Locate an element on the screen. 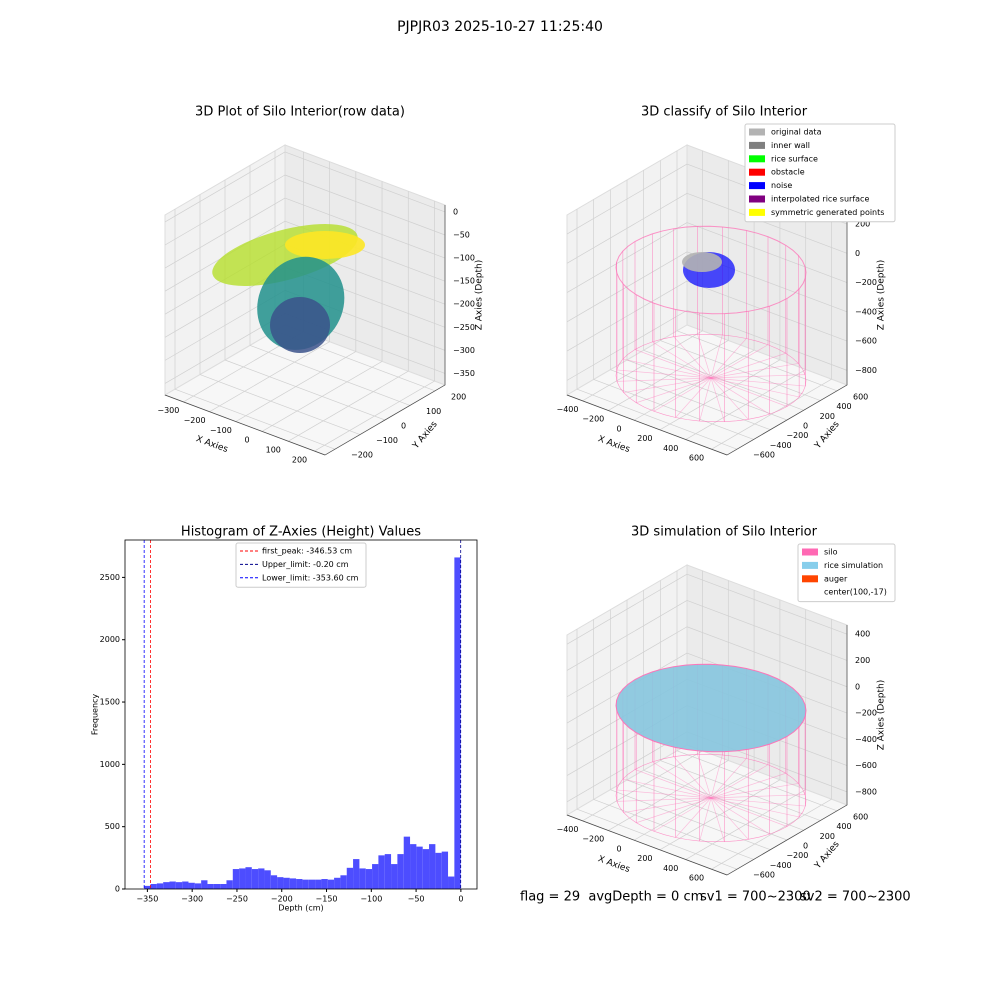  y-tick-label: 1000 is located at coordinates (110, 764).